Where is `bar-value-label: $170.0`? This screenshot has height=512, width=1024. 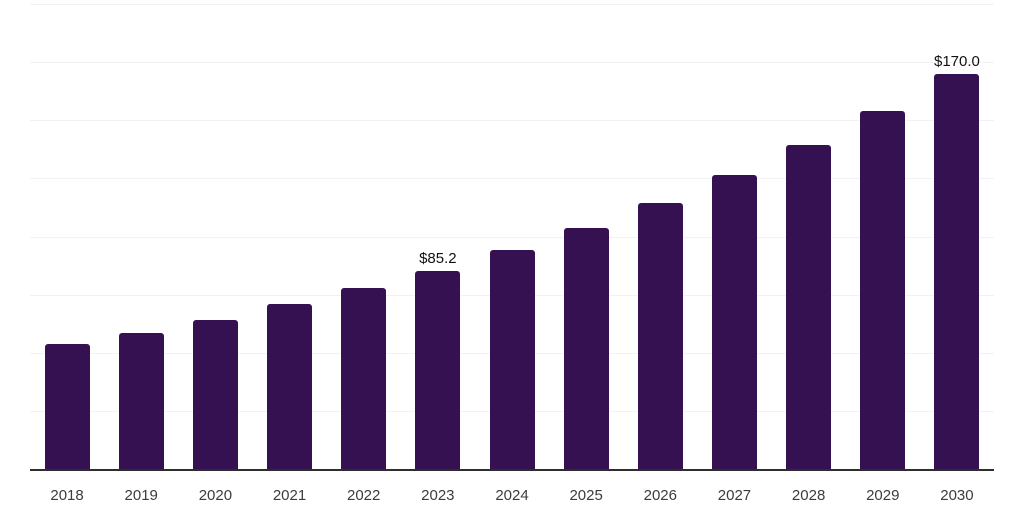
bar-value-label: $170.0 is located at coordinates (956, 61).